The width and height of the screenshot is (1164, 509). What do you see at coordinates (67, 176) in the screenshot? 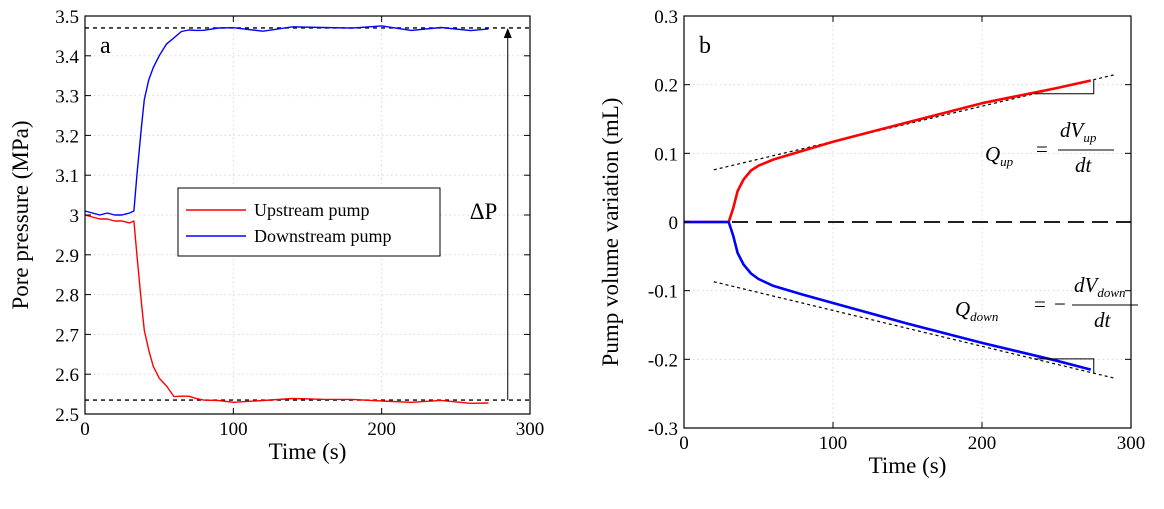
I see `y-tick-label: 3.1` at bounding box center [67, 176].